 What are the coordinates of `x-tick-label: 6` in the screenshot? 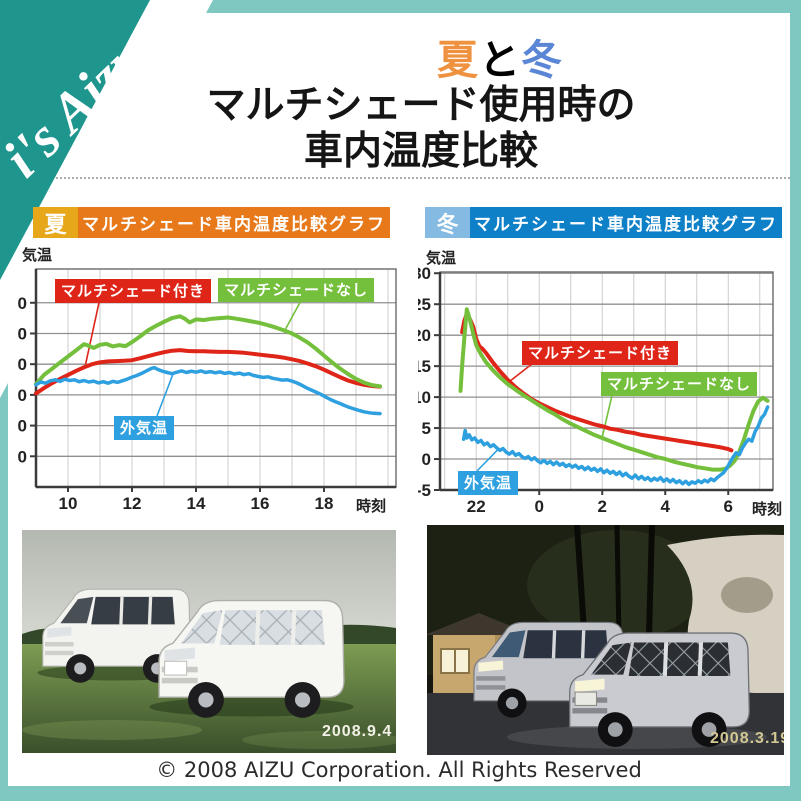 It's located at (728, 506).